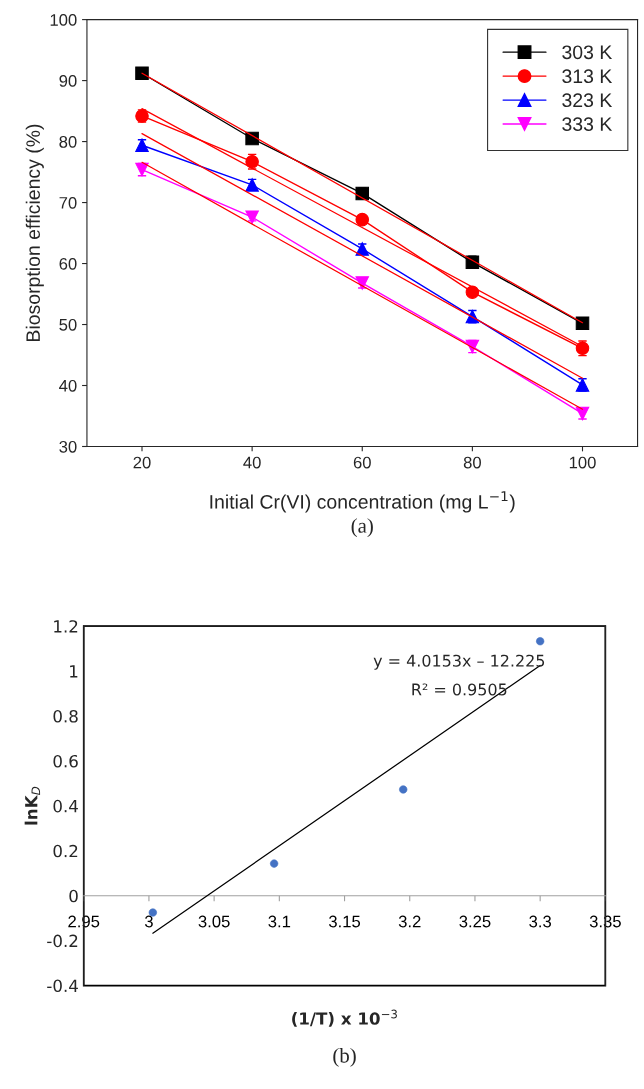  What do you see at coordinates (459, 689) in the screenshot?
I see `annotation: R² = 0.9505` at bounding box center [459, 689].